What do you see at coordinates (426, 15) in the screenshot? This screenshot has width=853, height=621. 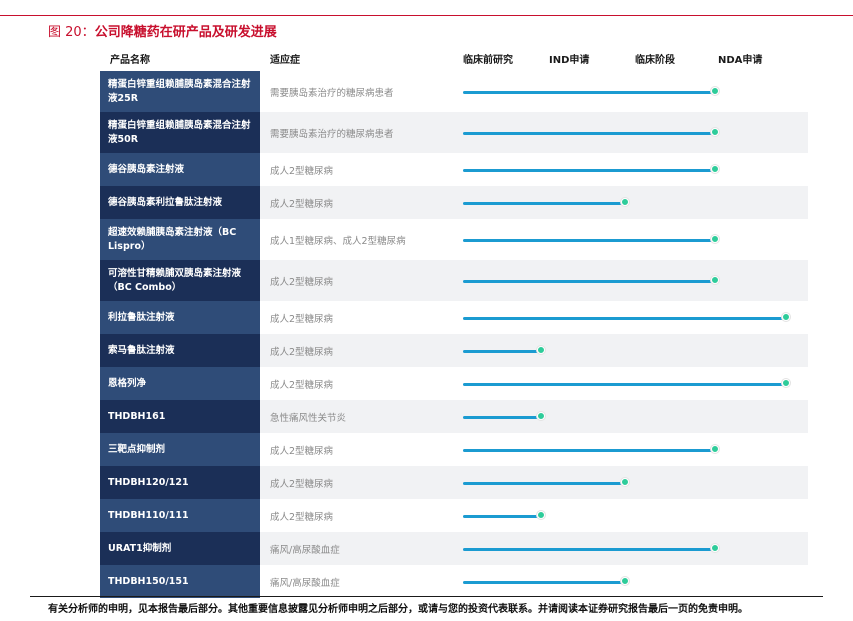 I see `top-rule` at bounding box center [426, 15].